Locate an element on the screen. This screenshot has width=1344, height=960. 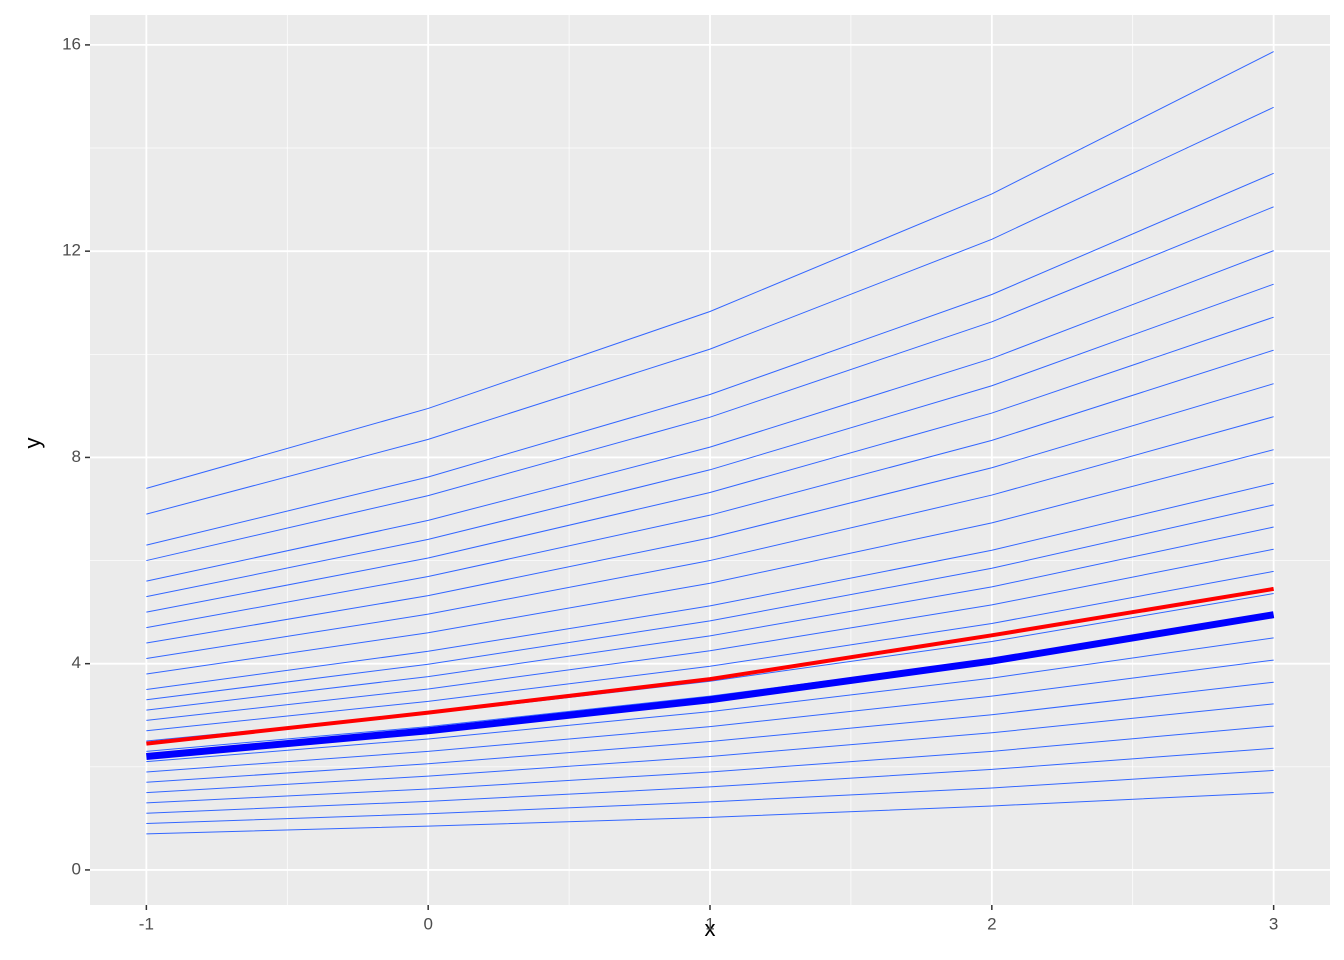
y-tick-label: 4 is located at coordinates (76, 662).